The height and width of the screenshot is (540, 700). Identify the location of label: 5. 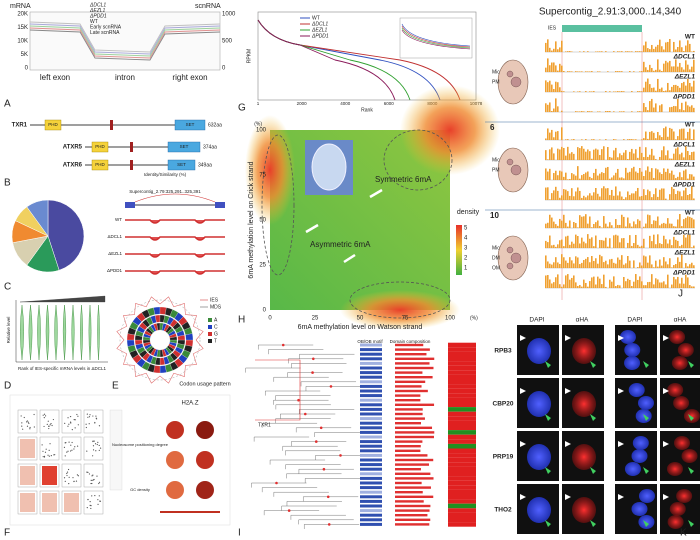
(466, 229).